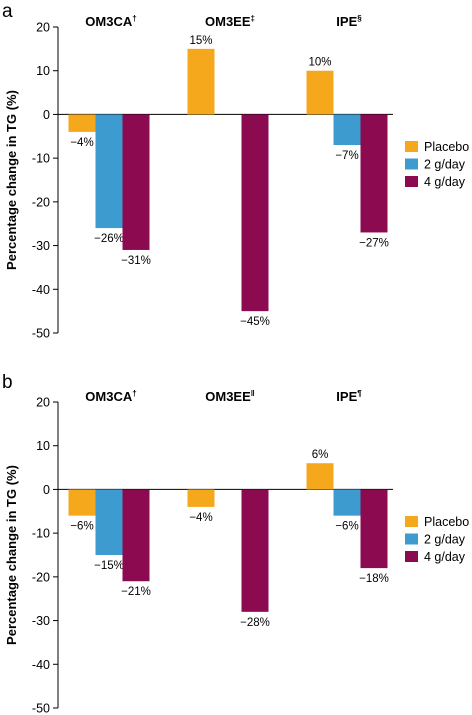 Image resolution: width=472 pixels, height=715 pixels. I want to click on data-label: −7%, so click(346, 156).